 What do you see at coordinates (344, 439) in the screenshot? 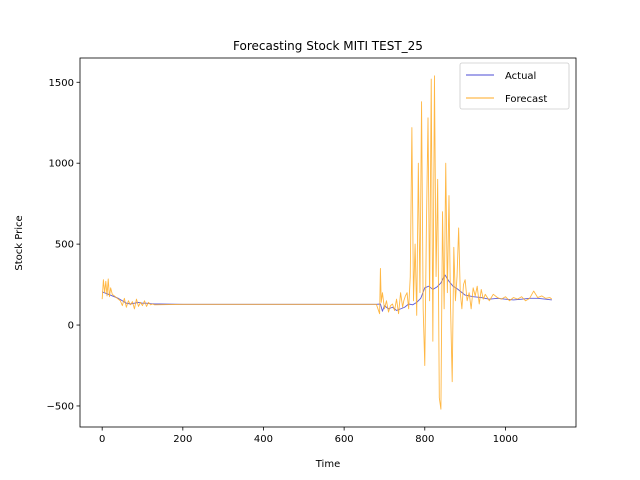
I see `x-tick-label: 600` at bounding box center [344, 439].